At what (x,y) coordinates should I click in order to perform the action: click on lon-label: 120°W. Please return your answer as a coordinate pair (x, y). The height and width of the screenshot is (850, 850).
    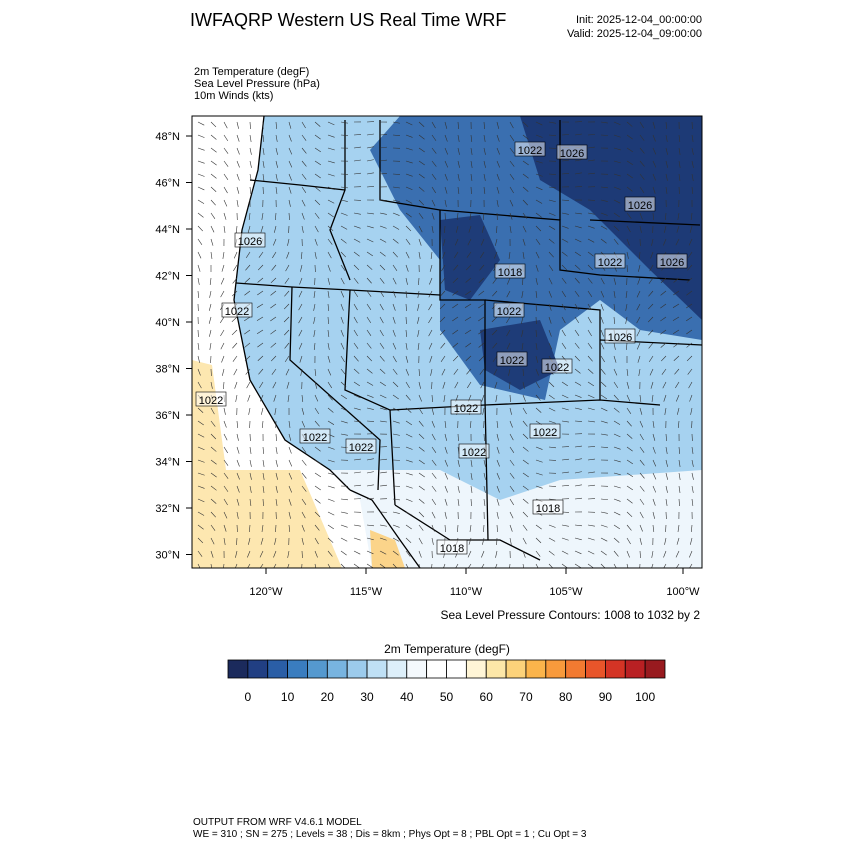
    Looking at the image, I should click on (266, 592).